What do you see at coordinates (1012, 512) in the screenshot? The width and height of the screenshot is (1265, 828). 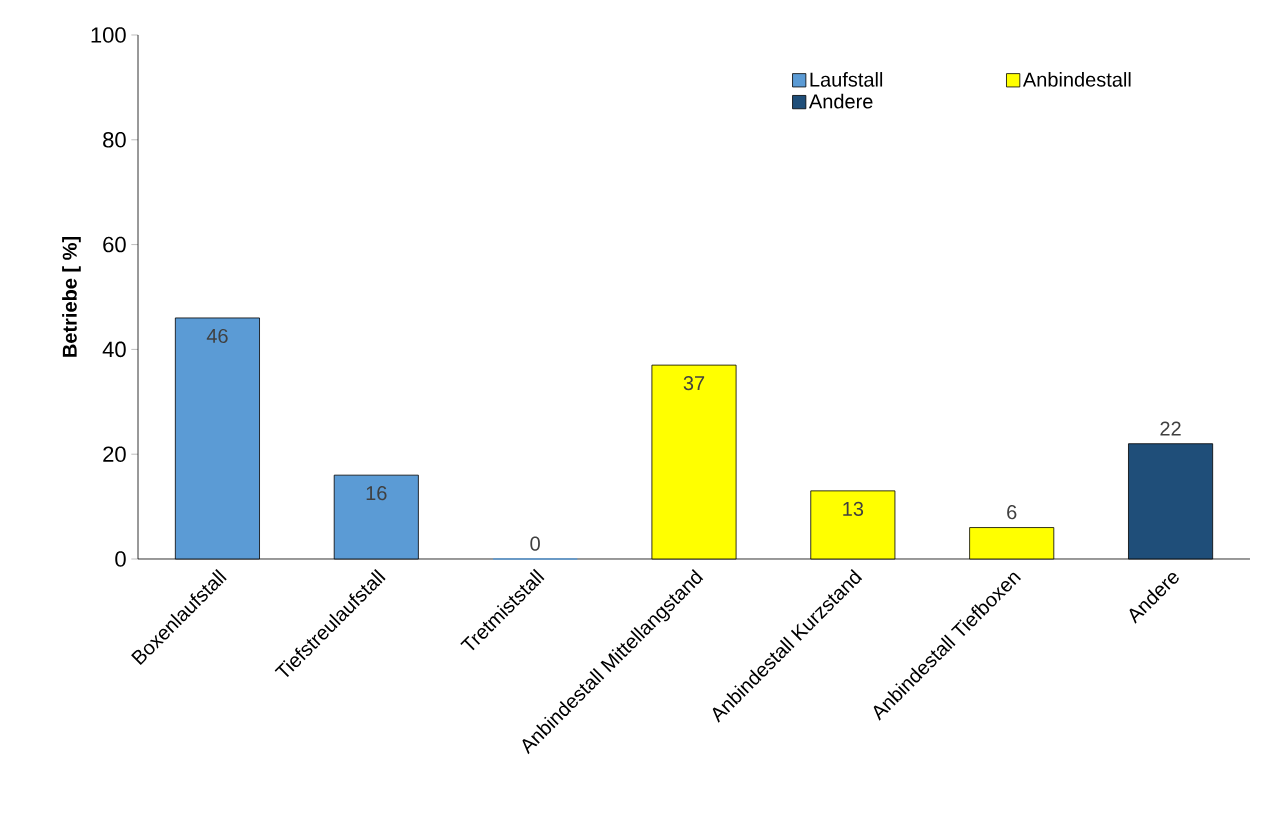 I see `data-label: 6` at bounding box center [1012, 512].